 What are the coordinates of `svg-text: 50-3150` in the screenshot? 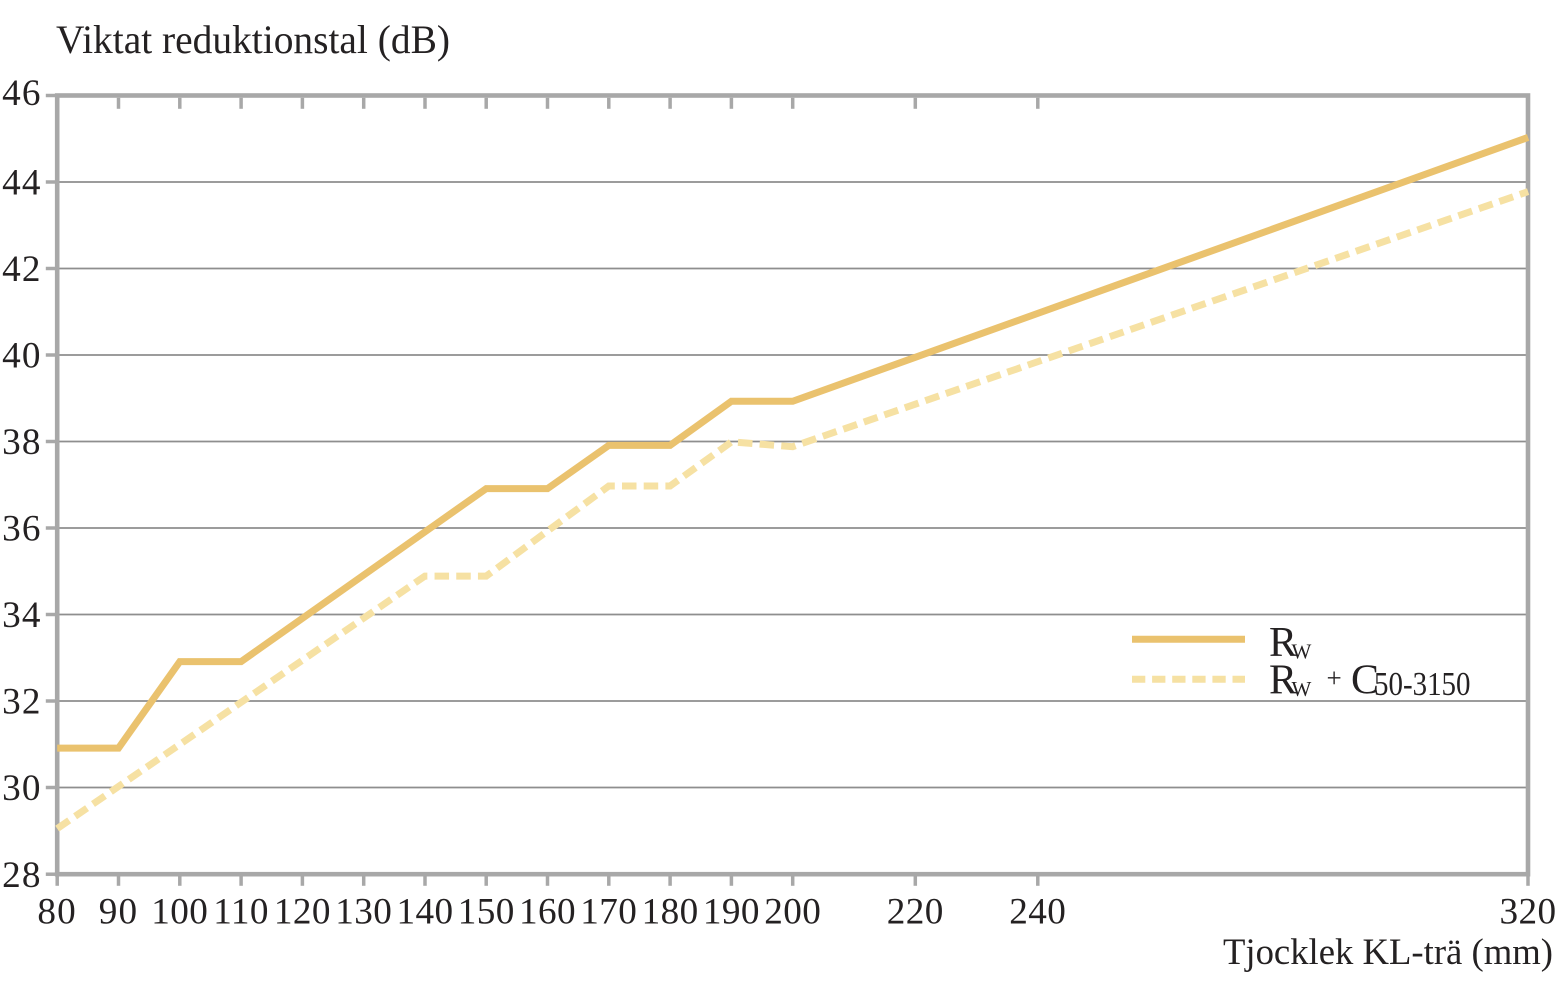 It's located at (1422, 684).